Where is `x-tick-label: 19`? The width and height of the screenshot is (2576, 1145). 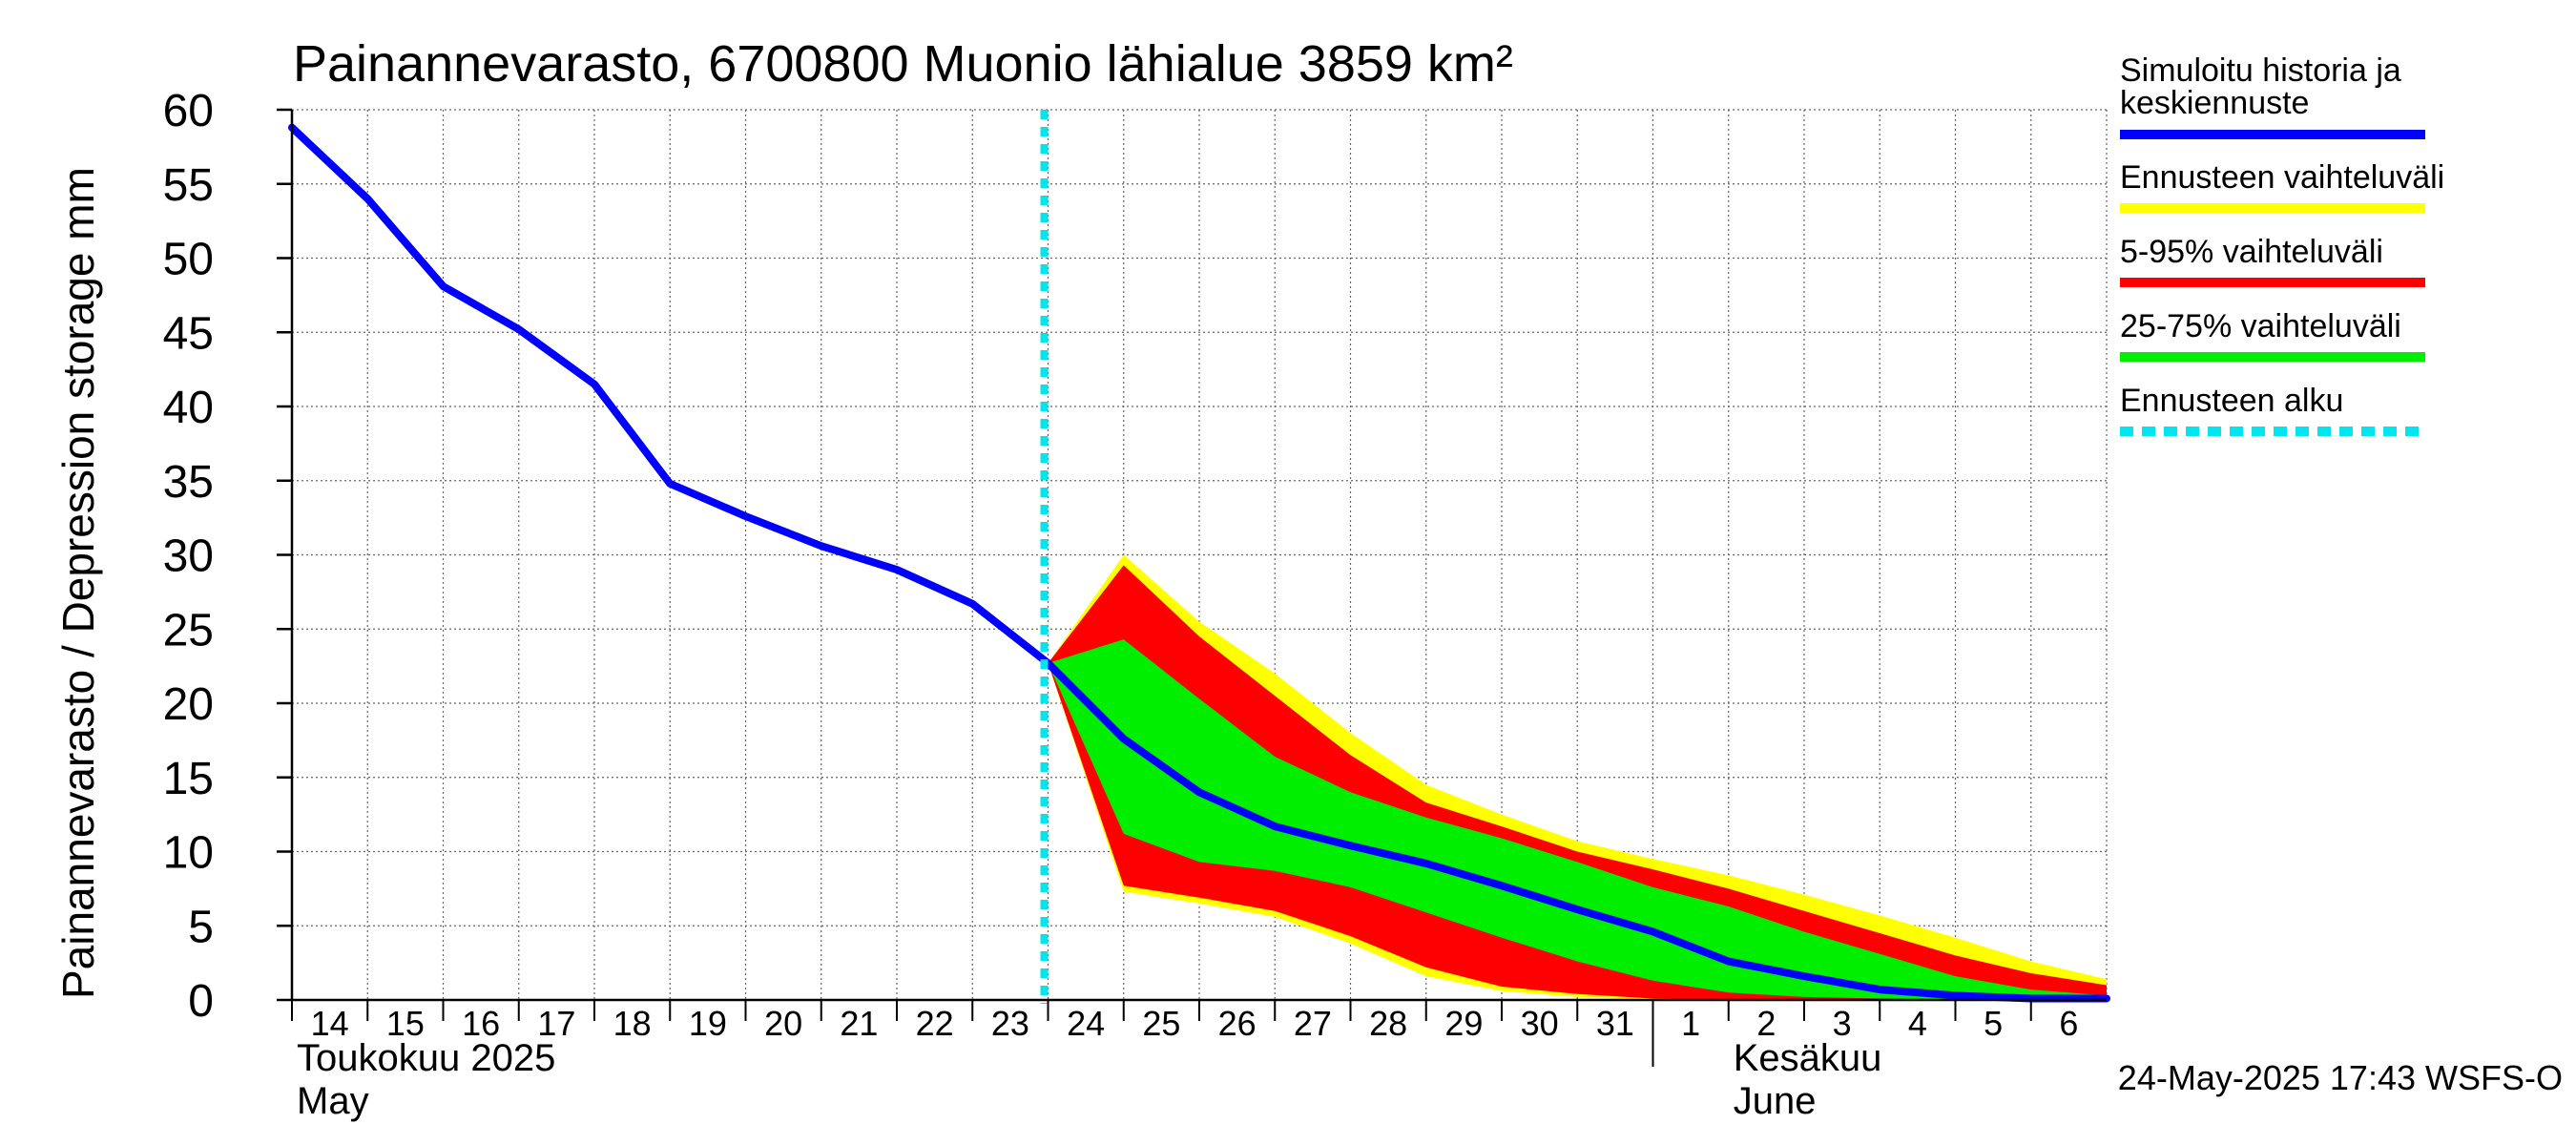
x-tick-label: 19 is located at coordinates (708, 1023).